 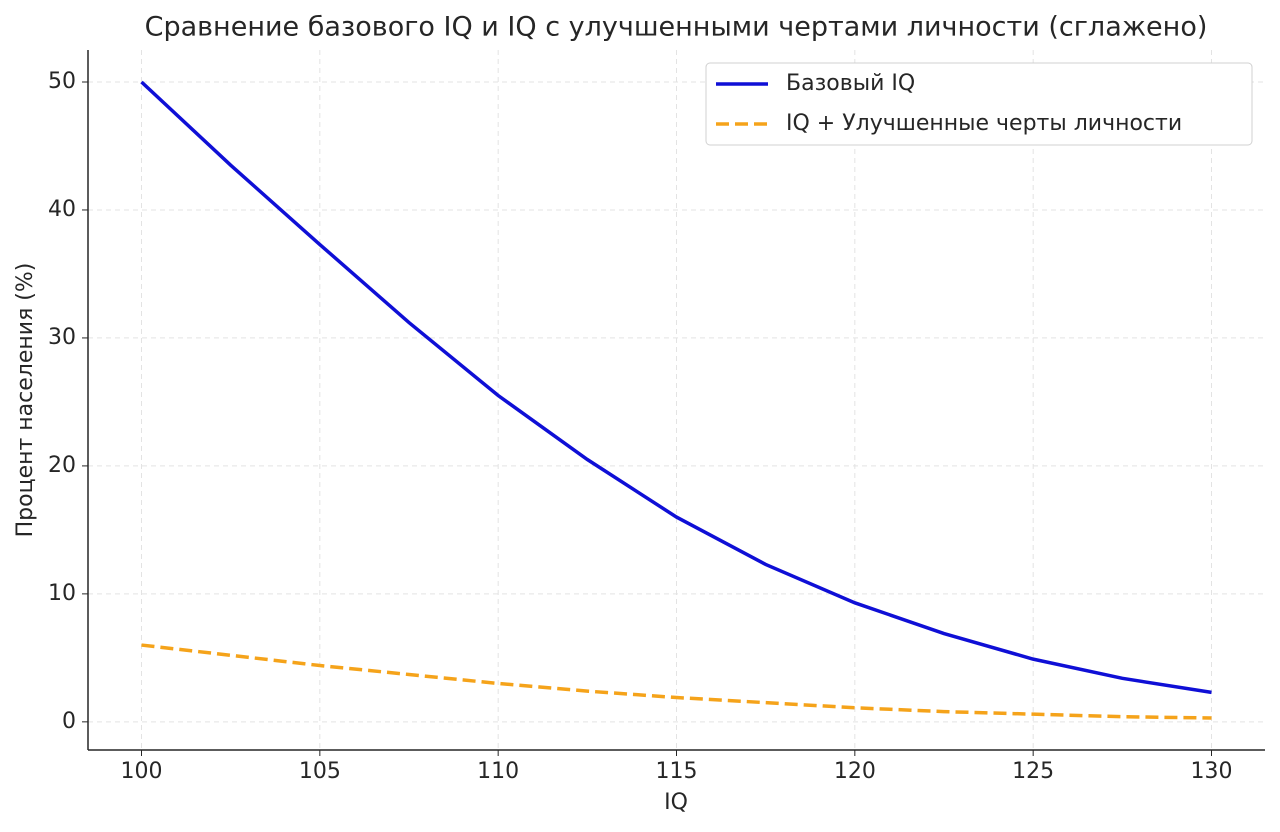 I want to click on y-tick-label: 40, so click(x=62, y=209).